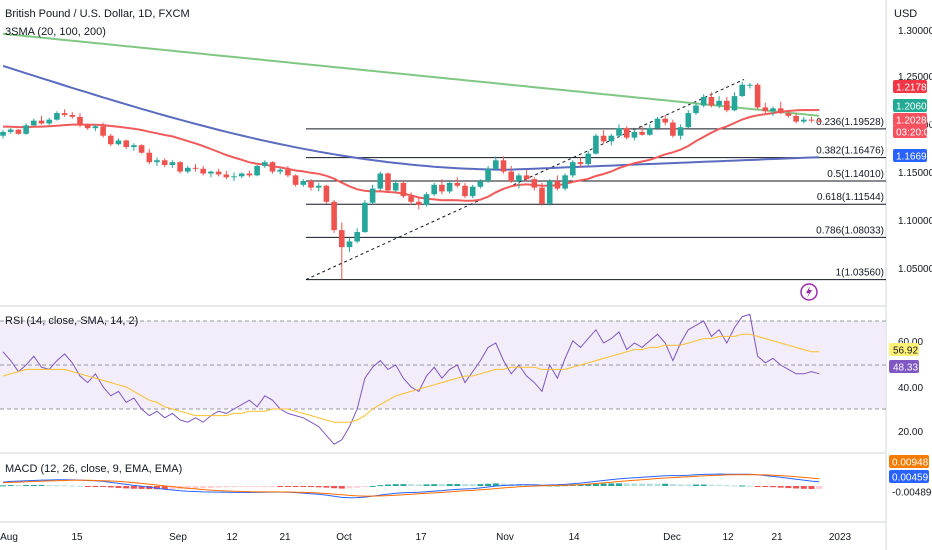 This screenshot has height=550, width=932. Describe the element at coordinates (97, 14) in the screenshot. I see `chart-title: British Pound / U.S. Dollar, 1D, FXCM` at that location.